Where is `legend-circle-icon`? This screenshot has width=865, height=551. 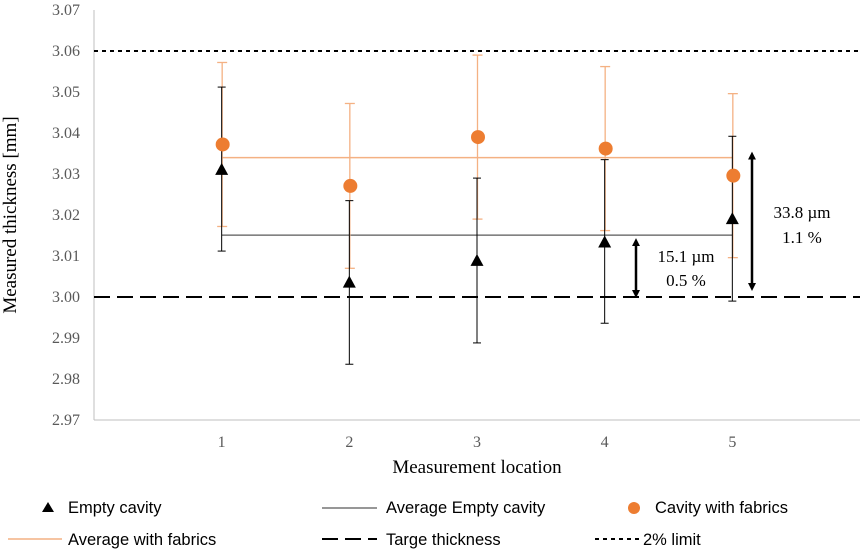 legend-circle-icon is located at coordinates (634, 508).